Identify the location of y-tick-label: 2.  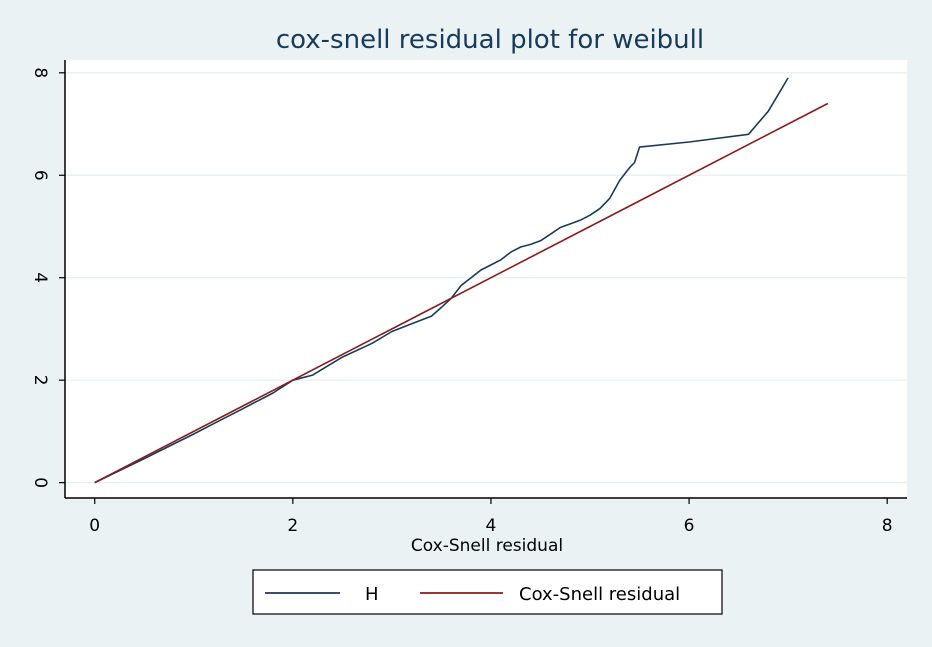
(40, 380).